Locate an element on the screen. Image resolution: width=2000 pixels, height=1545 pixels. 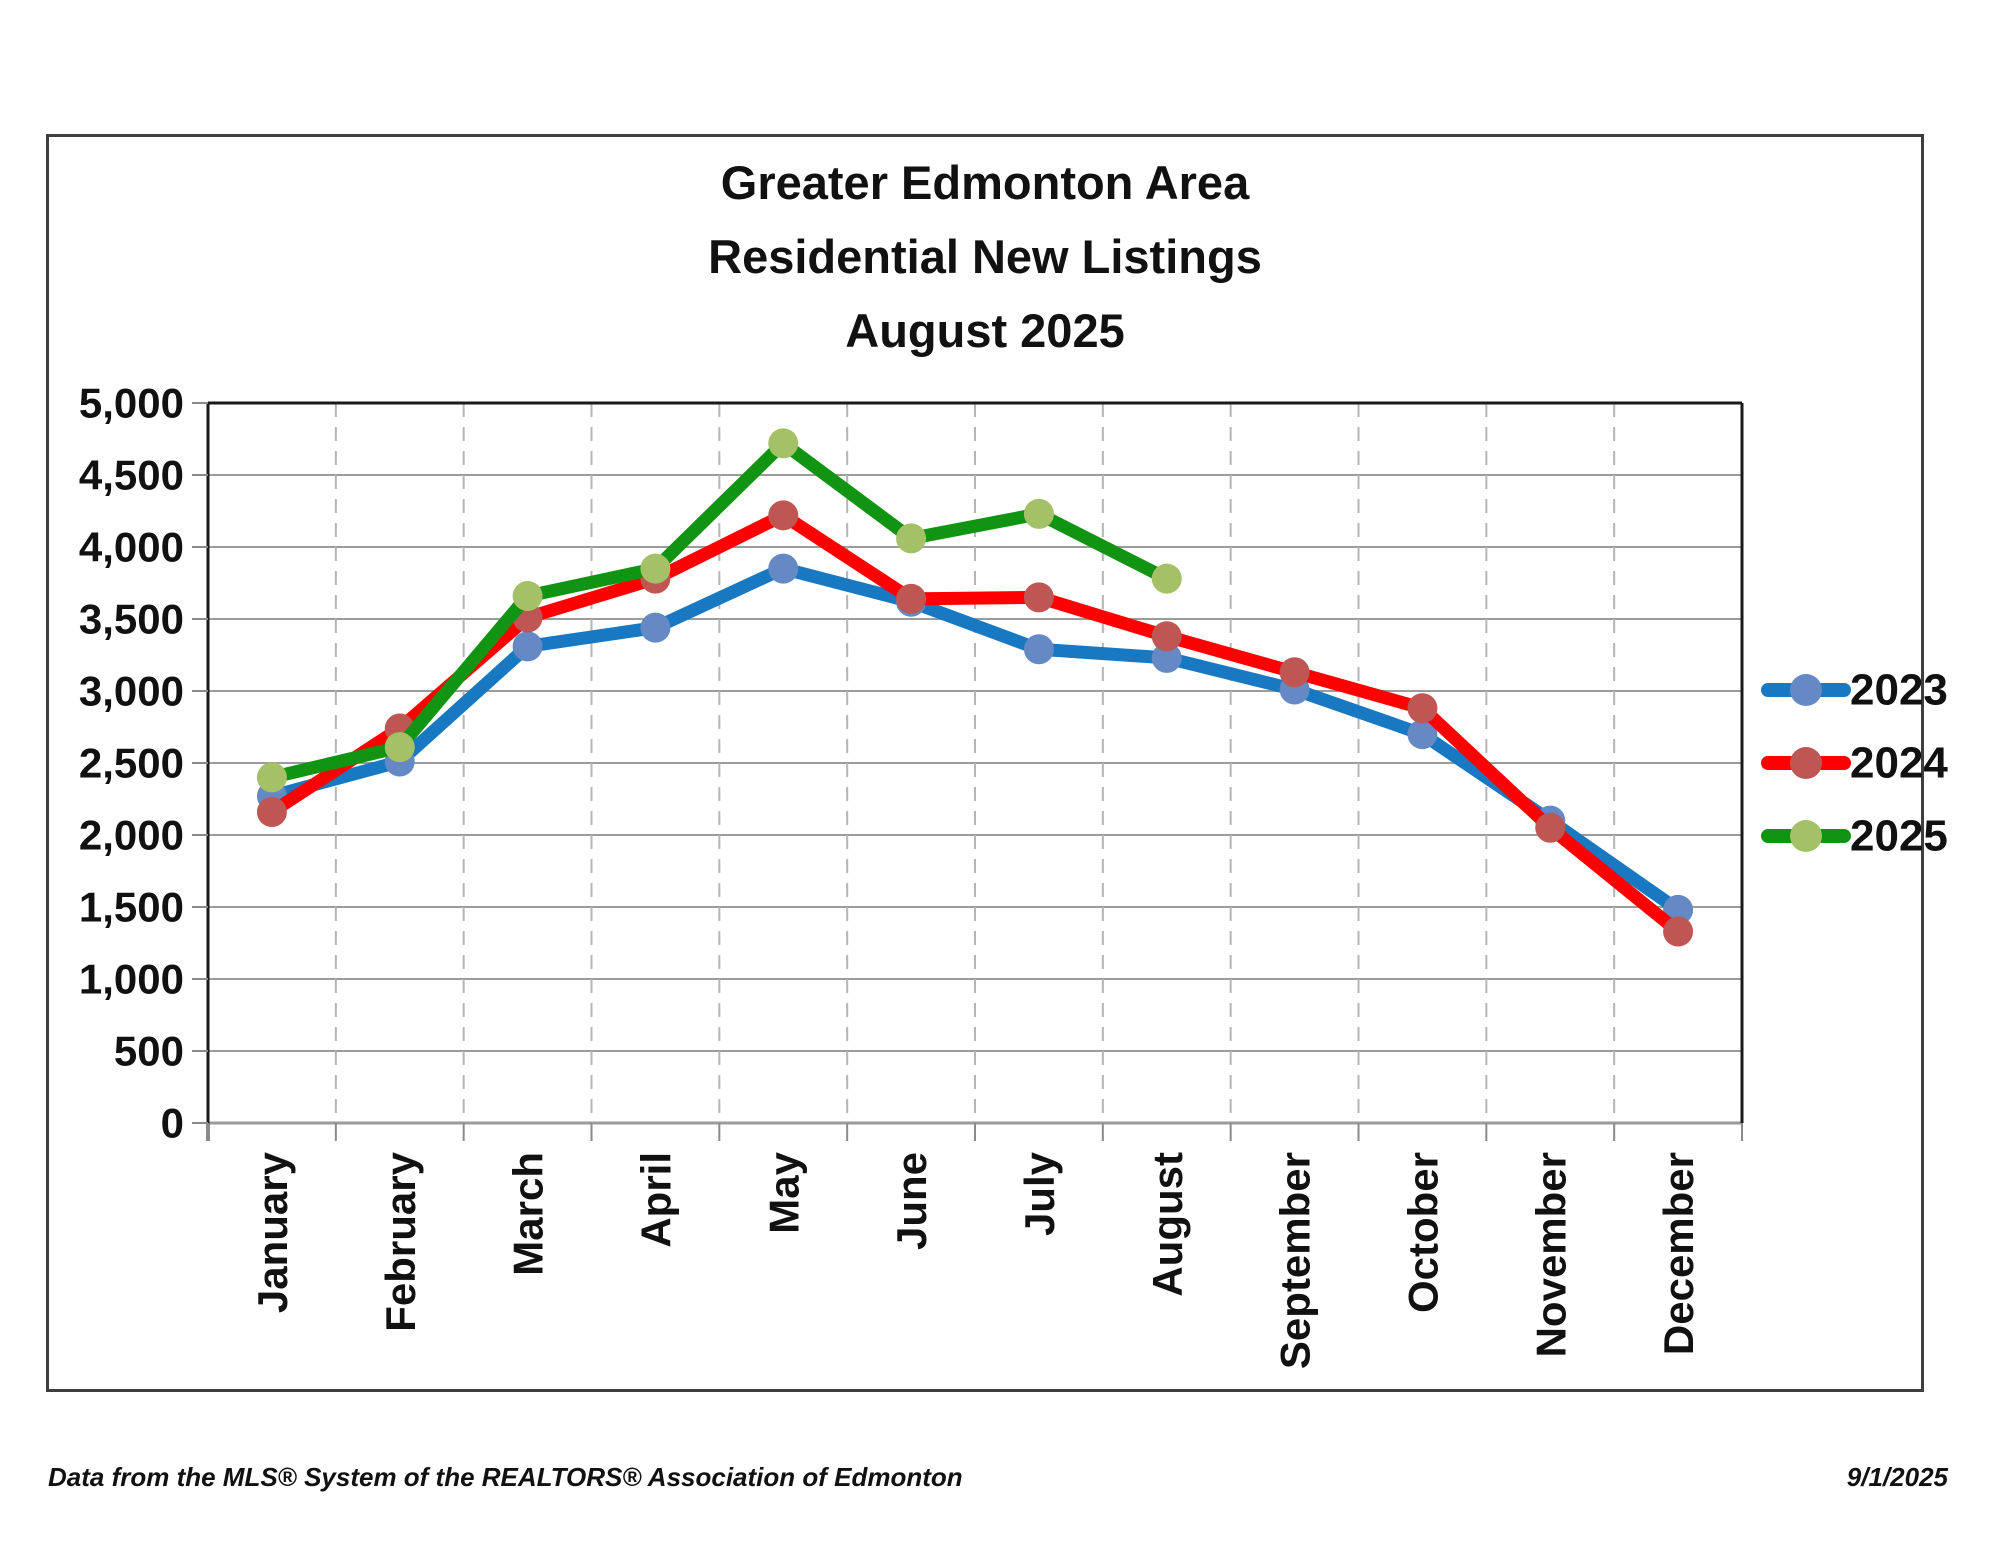
y-tick-label: 3,500 is located at coordinates (131, 619).